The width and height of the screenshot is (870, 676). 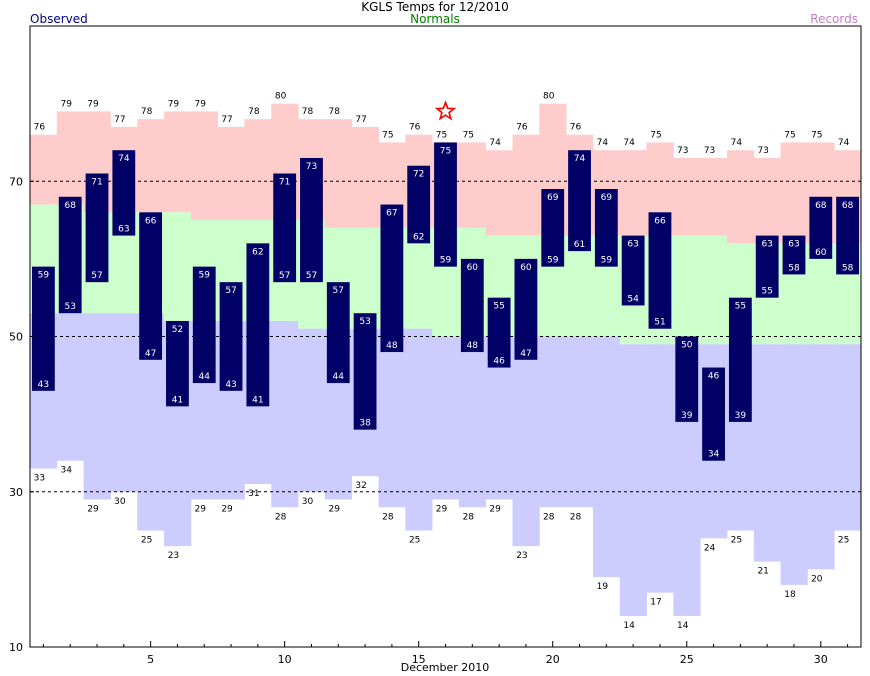 What do you see at coordinates (44, 276) in the screenshot?
I see `observed-high-label: 59` at bounding box center [44, 276].